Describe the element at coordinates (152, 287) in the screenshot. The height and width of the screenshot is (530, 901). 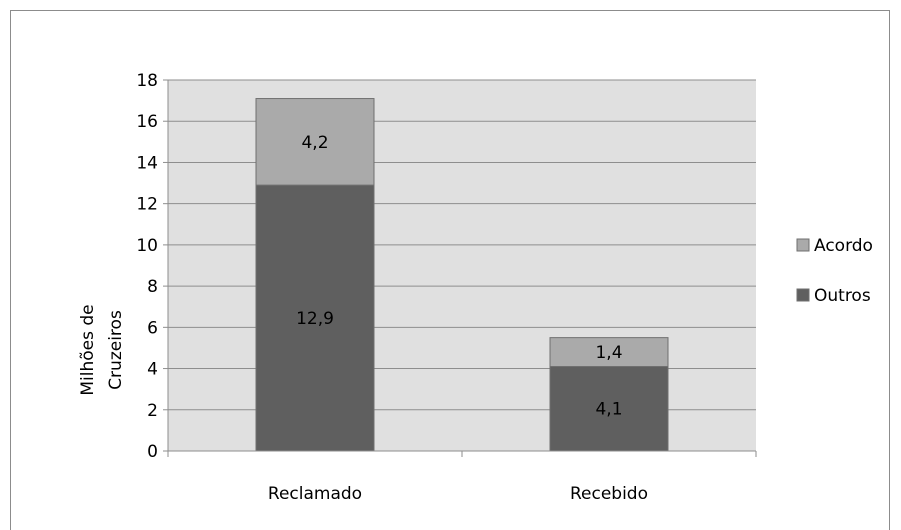
I see `y-tick-label: 8` at that location.